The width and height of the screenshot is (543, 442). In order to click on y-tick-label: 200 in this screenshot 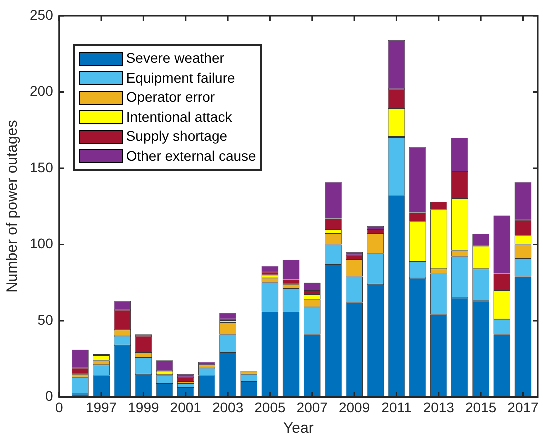, I will do `click(42, 91)`.